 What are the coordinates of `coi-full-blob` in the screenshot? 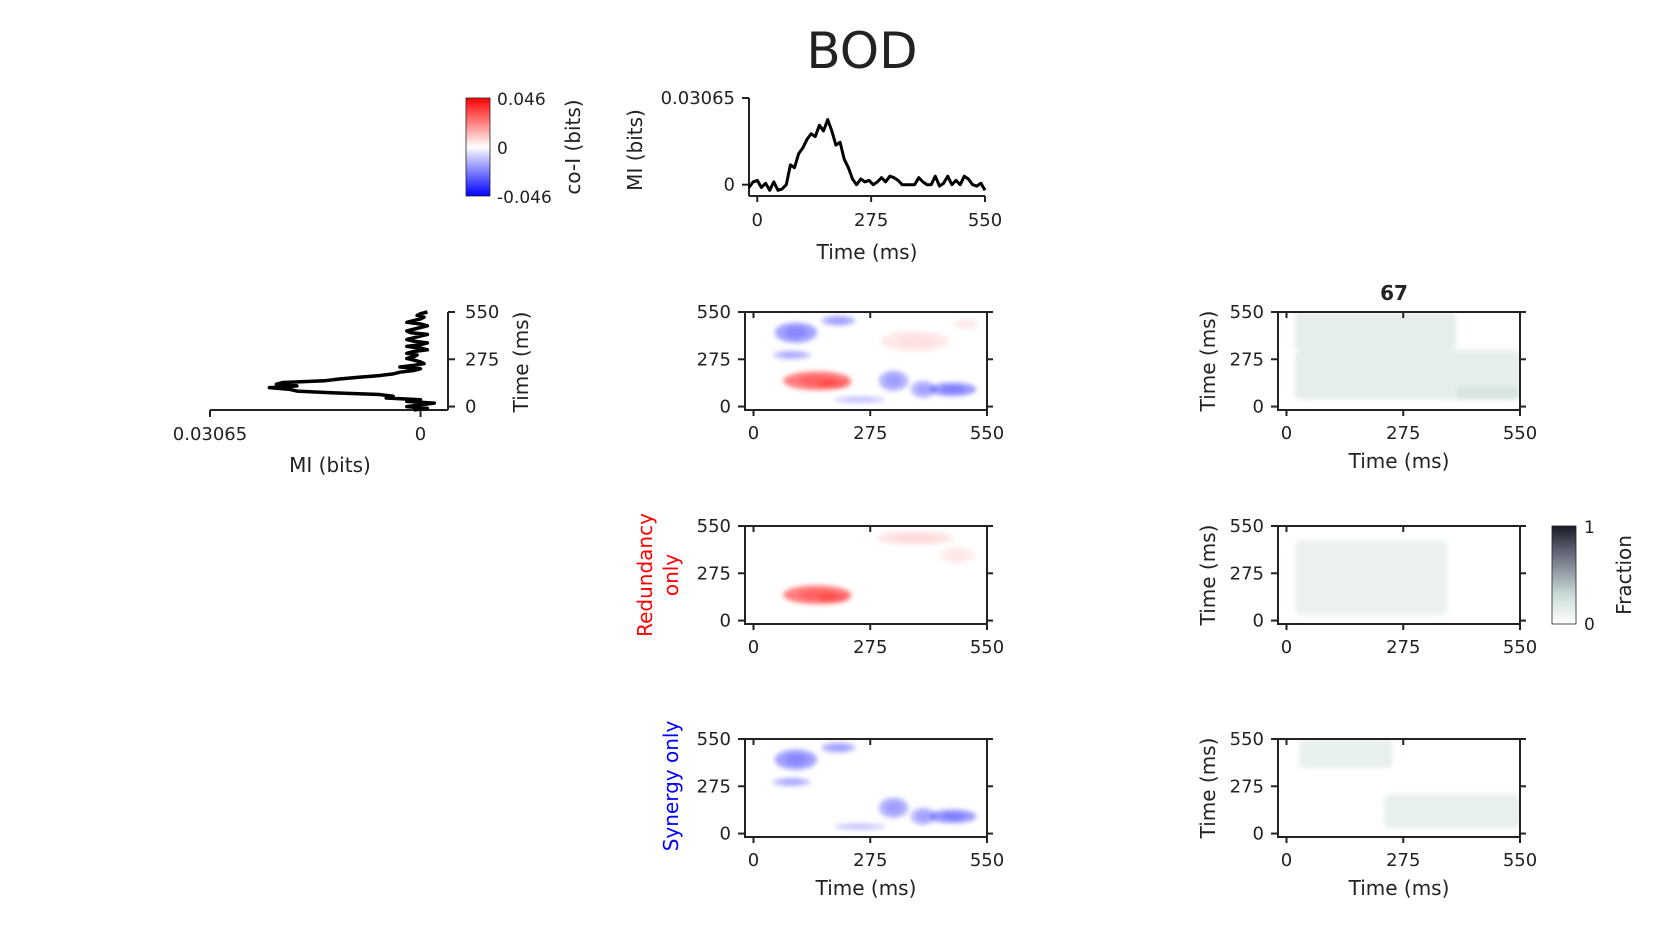 It's located at (966, 324).